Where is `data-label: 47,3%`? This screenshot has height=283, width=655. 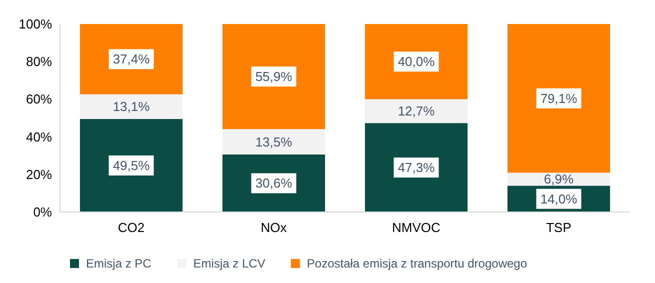 data-label: 47,3% is located at coordinates (417, 168).